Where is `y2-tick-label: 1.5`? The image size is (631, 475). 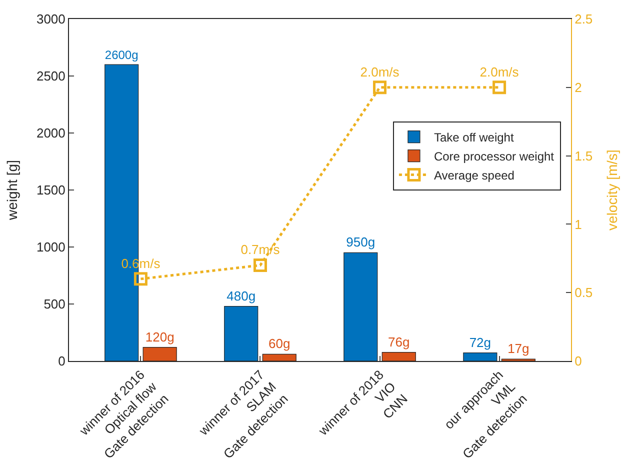
y2-tick-label: 1.5 is located at coordinates (583, 156).